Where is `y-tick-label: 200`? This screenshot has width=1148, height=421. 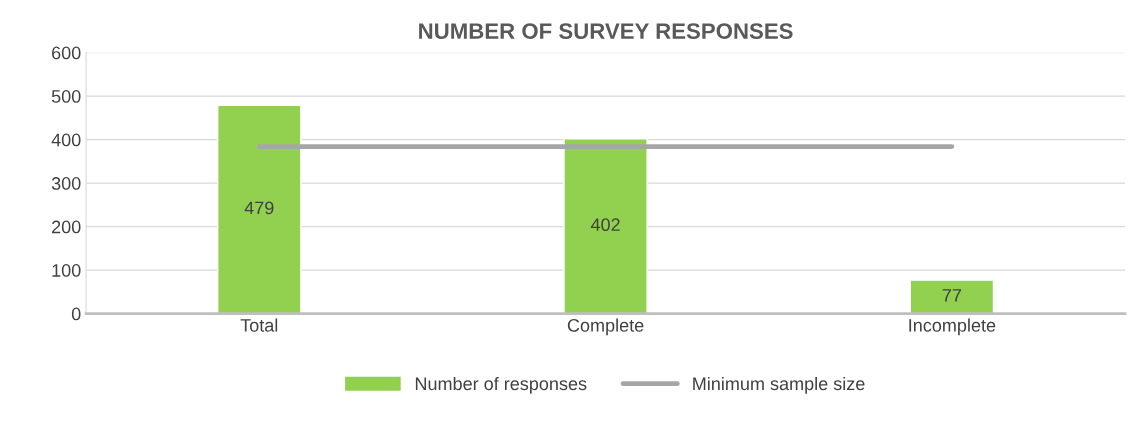
y-tick-label: 200 is located at coordinates (66, 227).